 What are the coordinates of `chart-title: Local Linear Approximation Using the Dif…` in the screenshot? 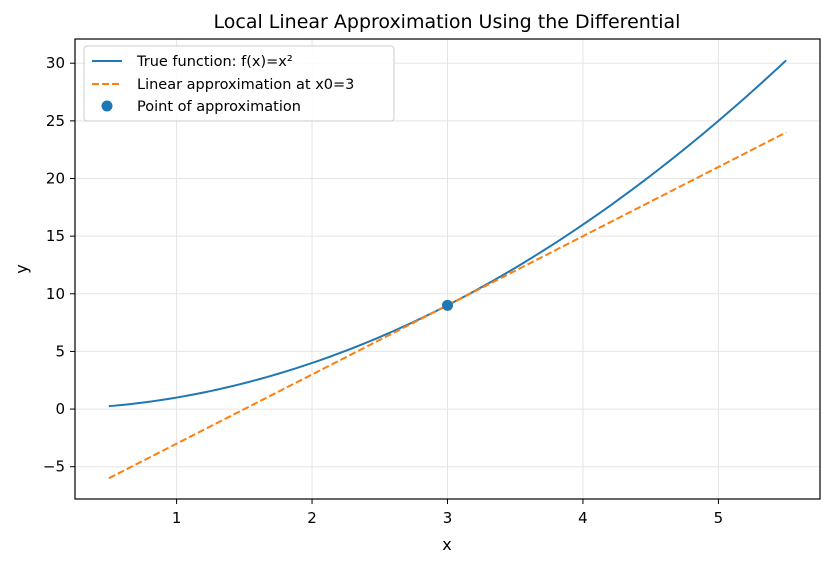 It's located at (447, 22).